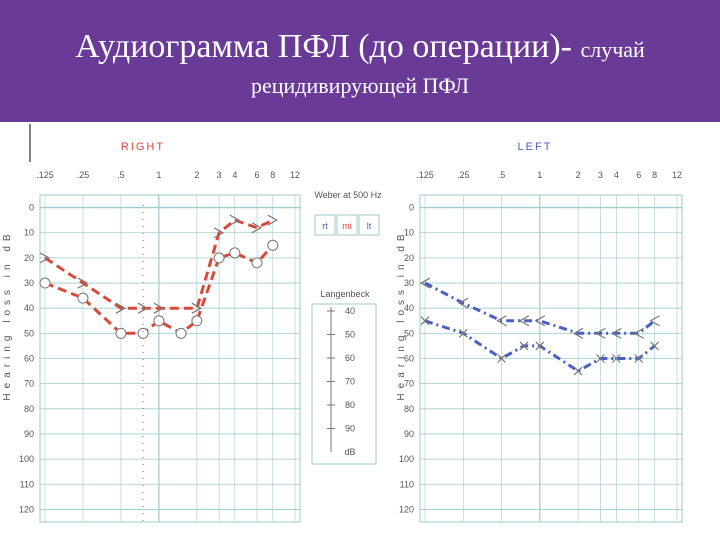  What do you see at coordinates (350, 405) in the screenshot?
I see `langenbeck-tick-label: 80` at bounding box center [350, 405].